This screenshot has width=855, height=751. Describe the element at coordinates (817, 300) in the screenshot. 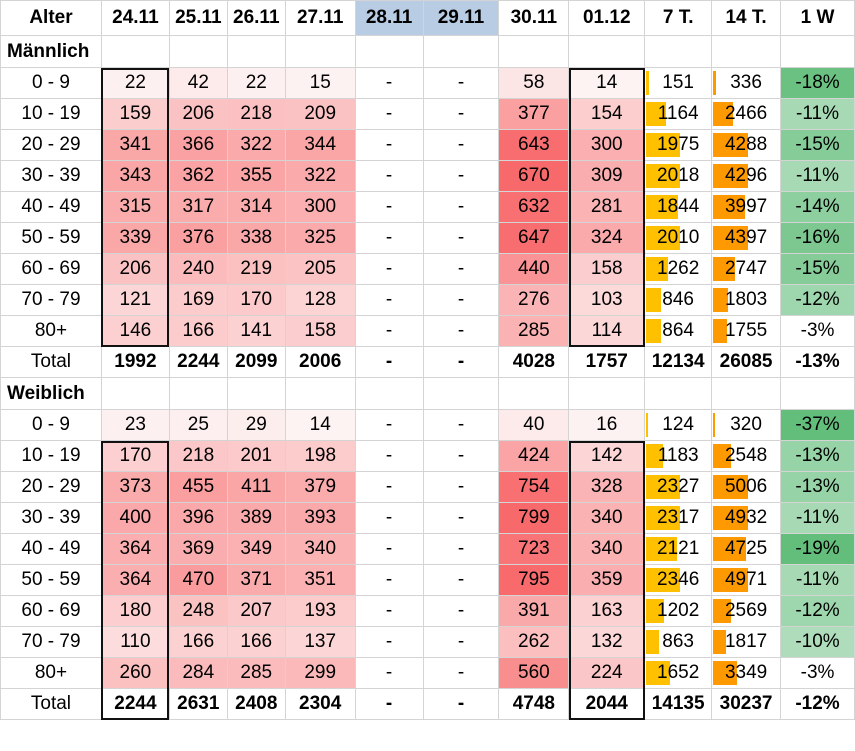

I see `weekly-change: -12%` at that location.